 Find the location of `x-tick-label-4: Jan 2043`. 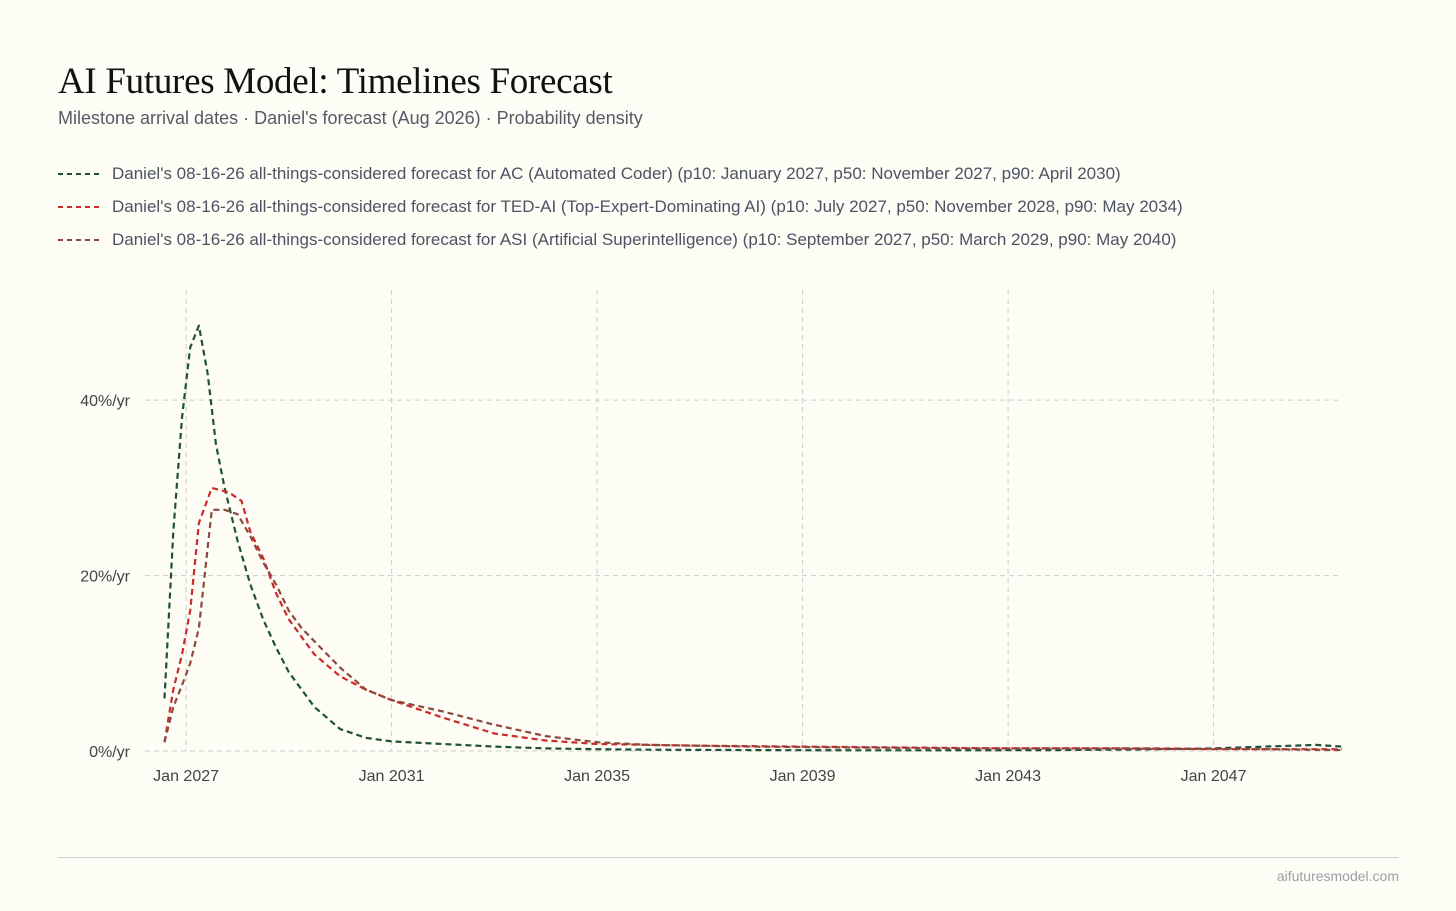

x-tick-label-4: Jan 2043 is located at coordinates (1008, 776).